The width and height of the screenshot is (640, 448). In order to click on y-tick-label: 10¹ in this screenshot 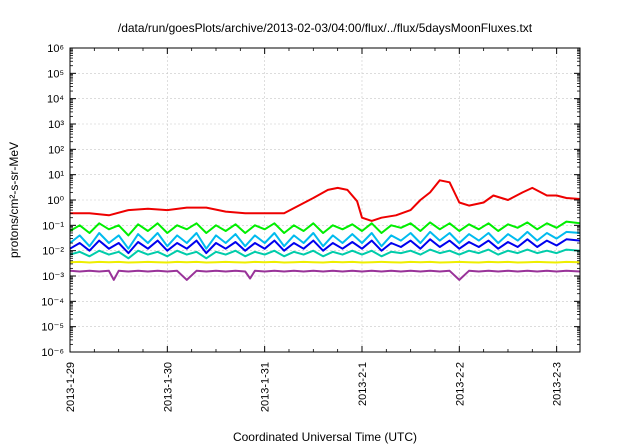, I will do `click(56, 176)`.